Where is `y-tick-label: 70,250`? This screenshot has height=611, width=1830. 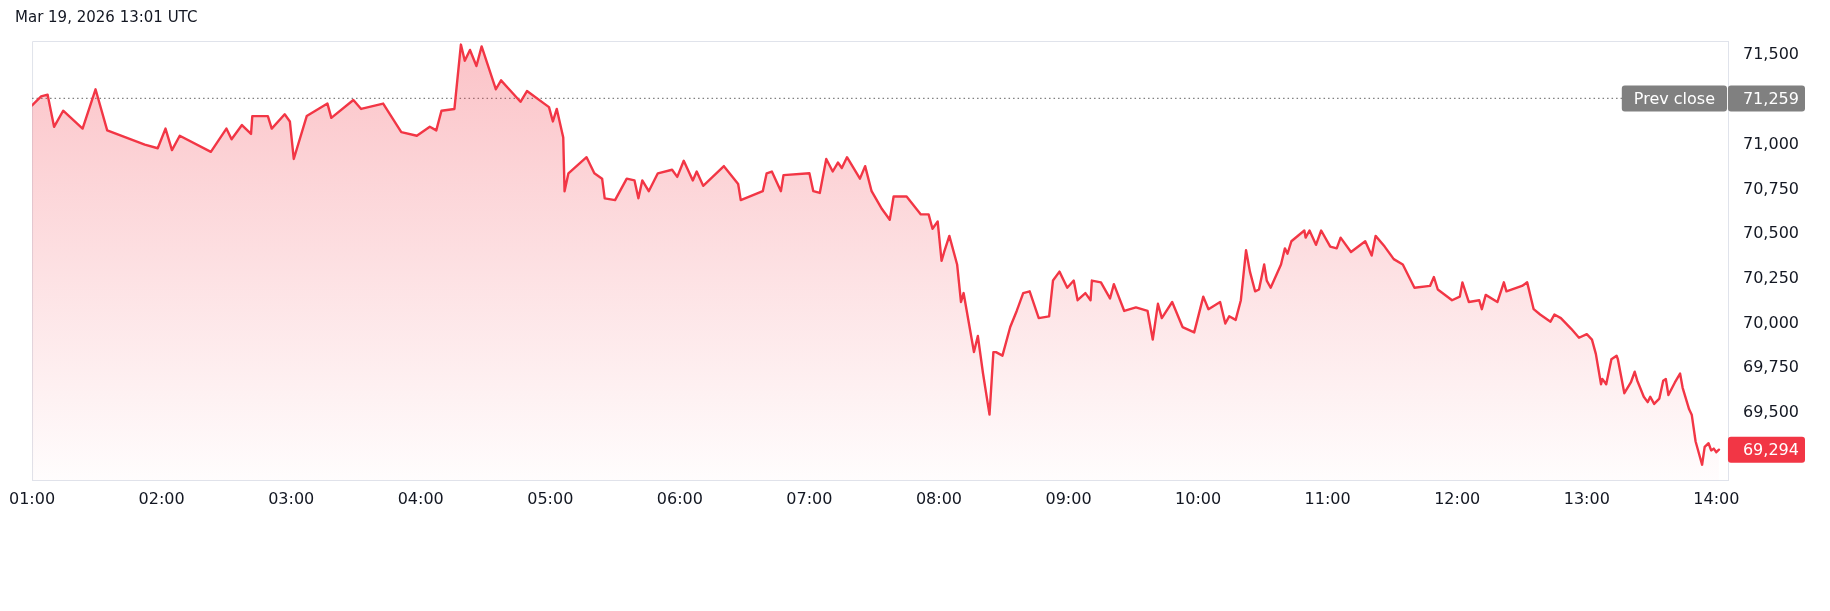
y-tick-label: 70,250 is located at coordinates (1771, 277).